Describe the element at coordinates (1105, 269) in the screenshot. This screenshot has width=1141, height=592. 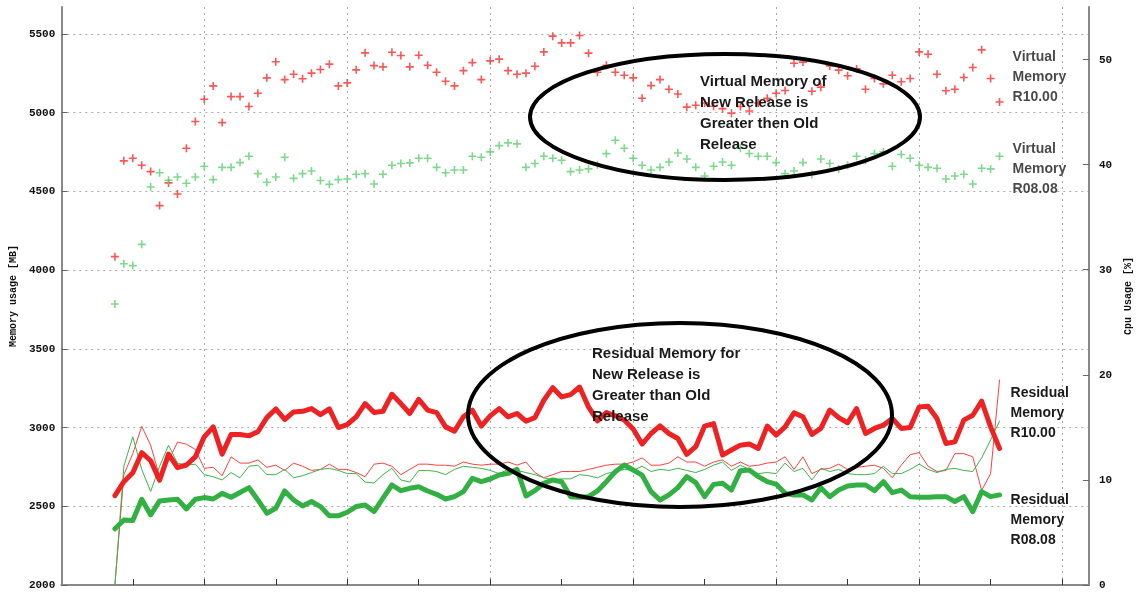
I see `y2-tick-label: 30` at that location.